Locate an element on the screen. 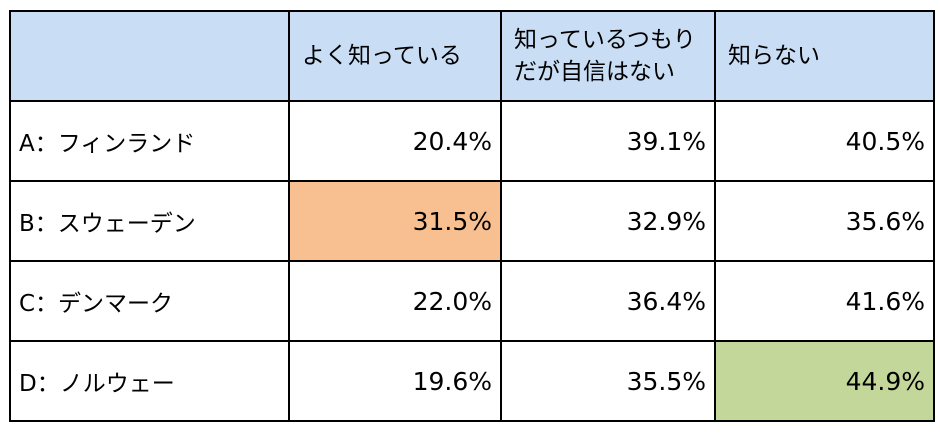 The width and height of the screenshot is (940, 433). value-cell: 36.4% is located at coordinates (608, 301).